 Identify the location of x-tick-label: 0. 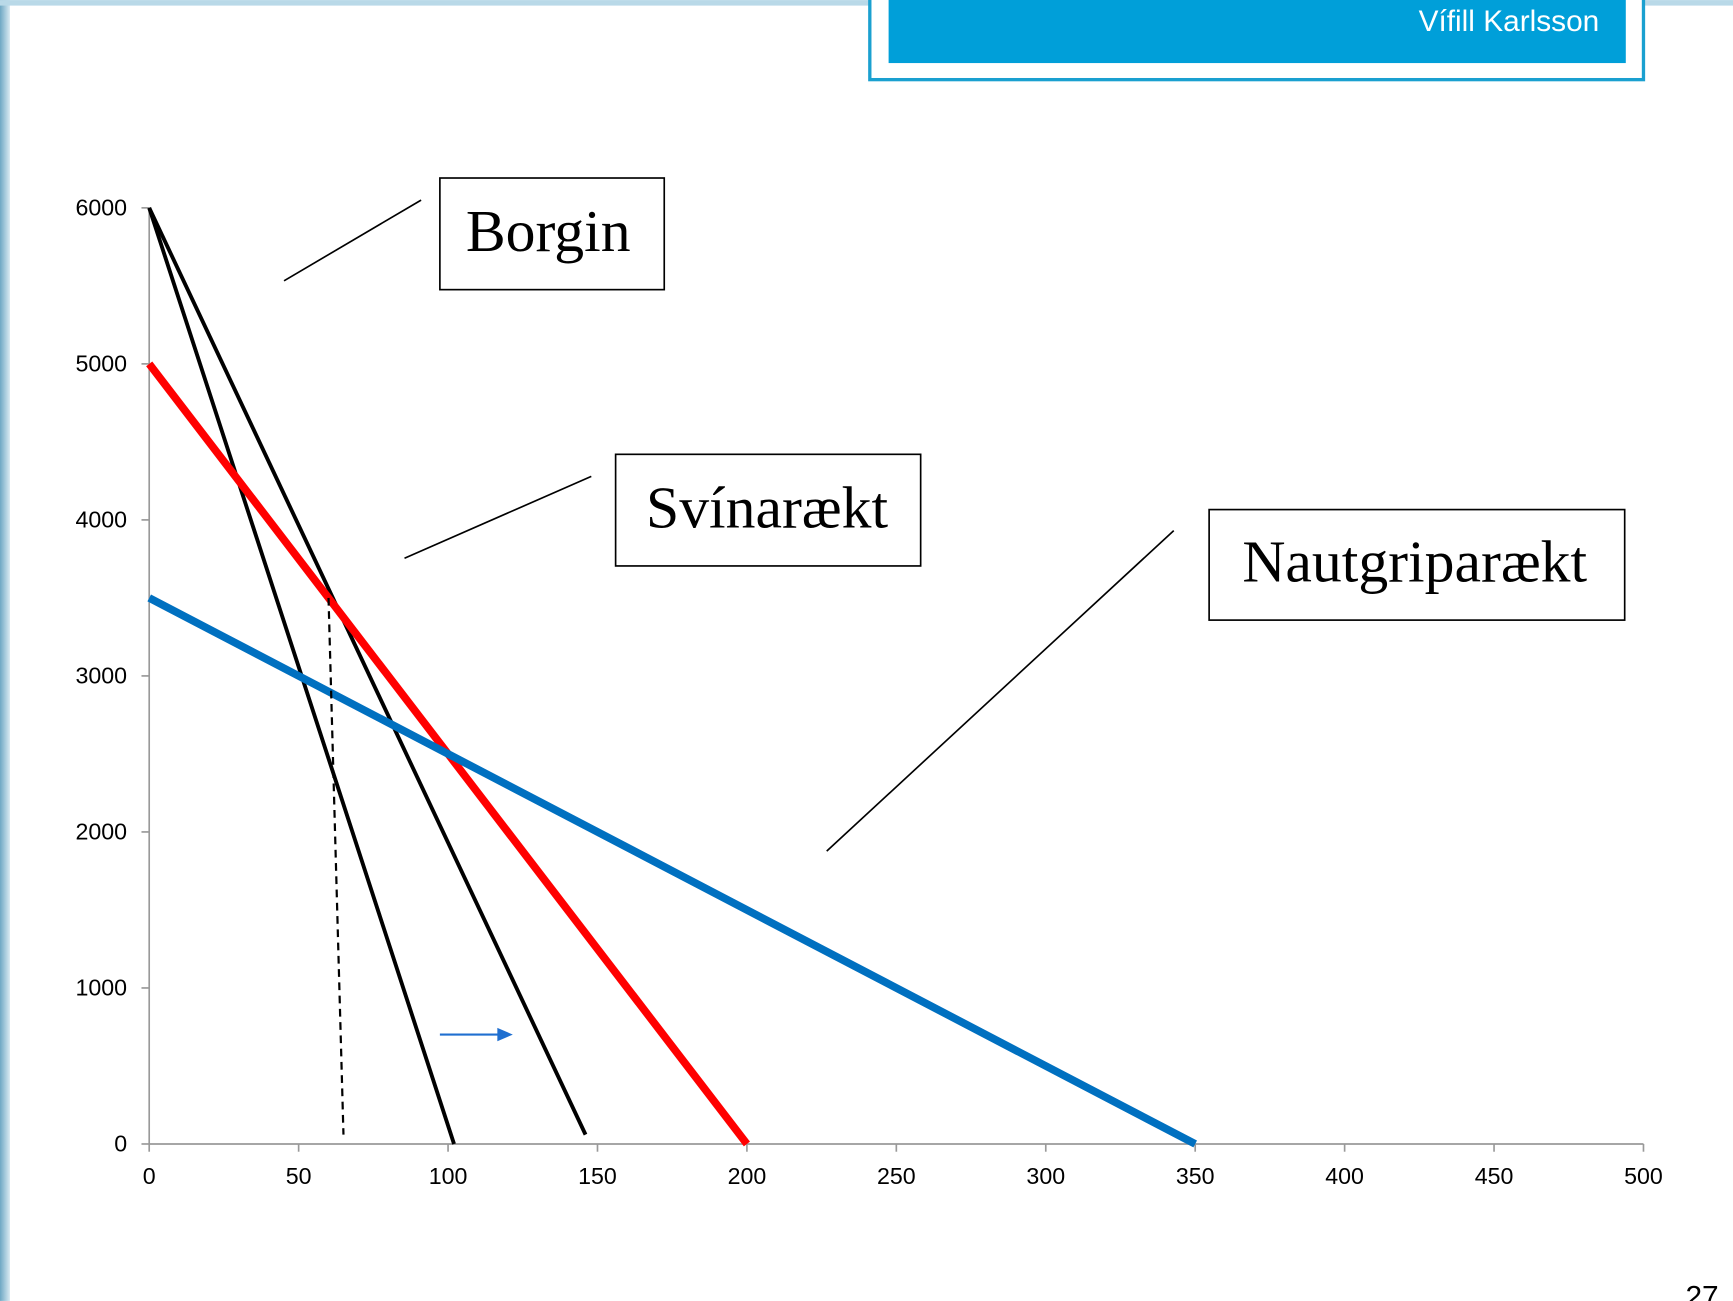
(149, 1176).